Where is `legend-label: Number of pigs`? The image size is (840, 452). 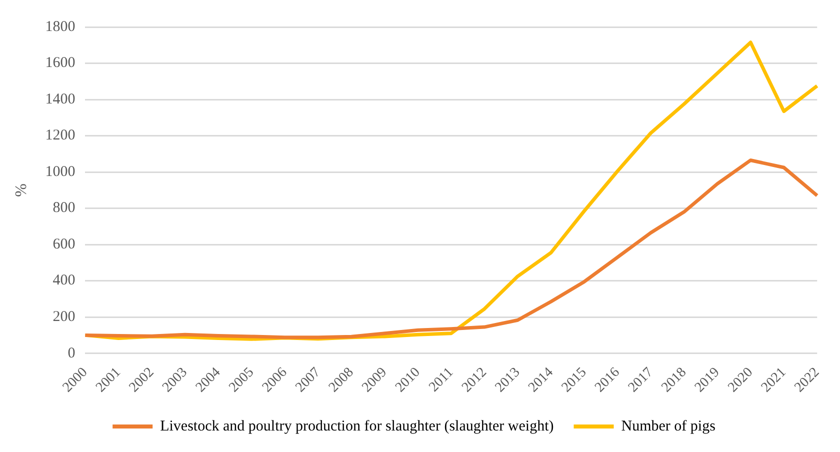 legend-label: Number of pigs is located at coordinates (668, 426).